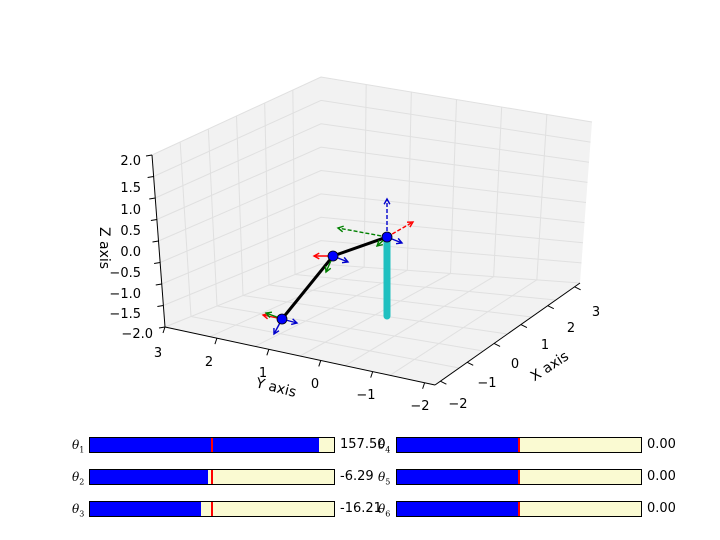 The height and width of the screenshot is (540, 720). I want to click on theta3-slider, so click(212, 509).